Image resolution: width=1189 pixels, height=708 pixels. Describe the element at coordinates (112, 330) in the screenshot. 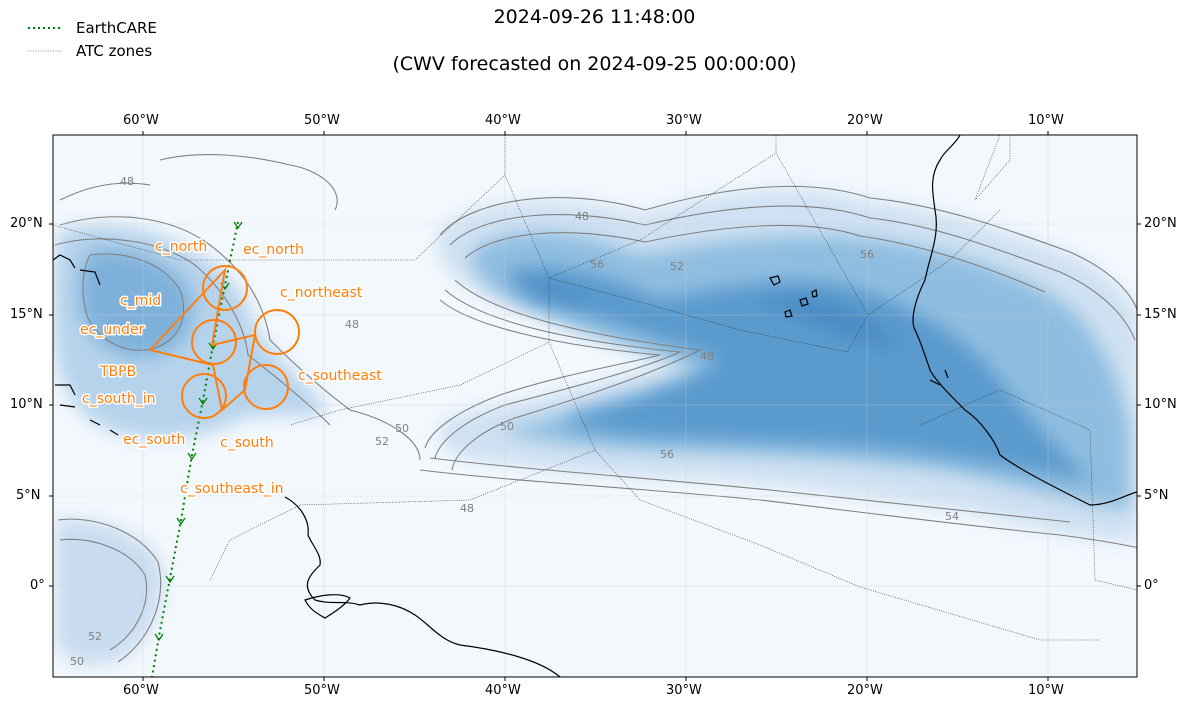

I see `label-ec-under: ec_under` at that location.